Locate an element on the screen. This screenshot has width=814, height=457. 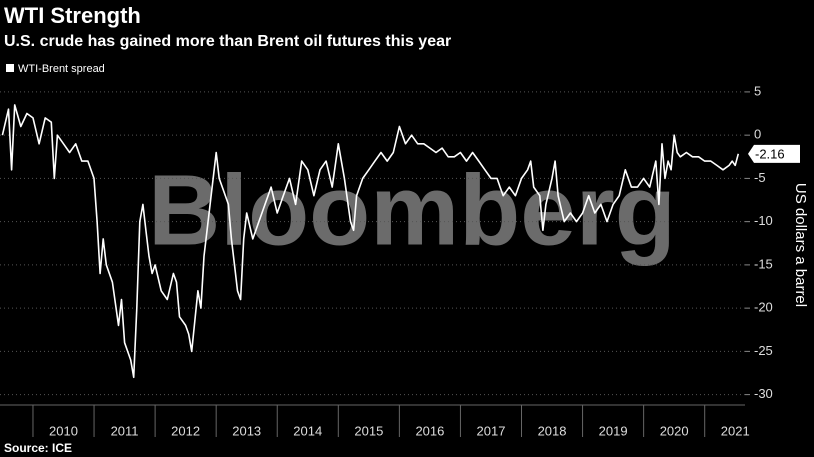
legend-swatch is located at coordinates (10, 68).